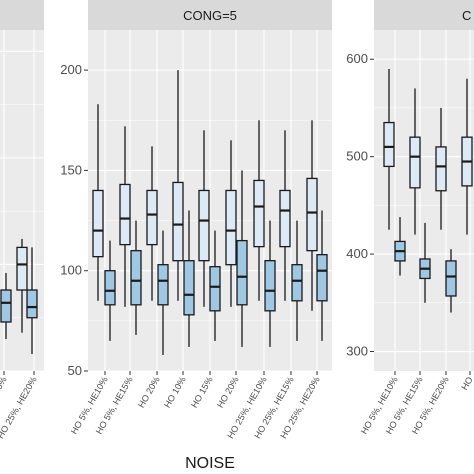 The image size is (474, 474). Describe the element at coordinates (22, 15) in the screenshot. I see `strip-left` at that location.